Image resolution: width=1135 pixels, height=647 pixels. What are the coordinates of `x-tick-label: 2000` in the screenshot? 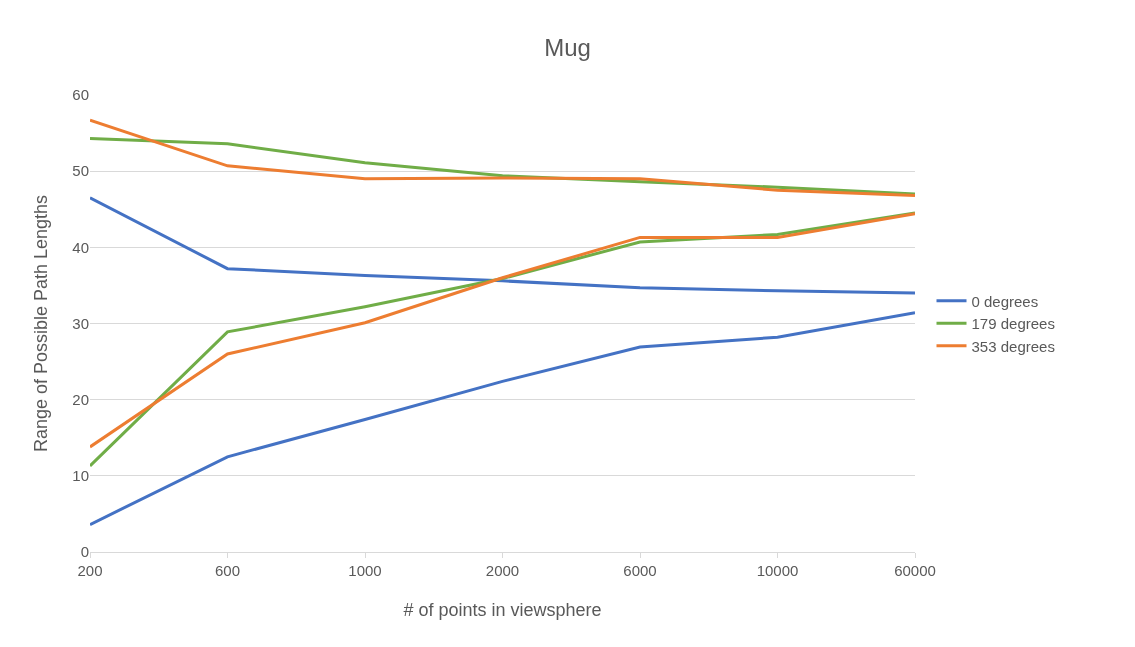 It's located at (502, 570).